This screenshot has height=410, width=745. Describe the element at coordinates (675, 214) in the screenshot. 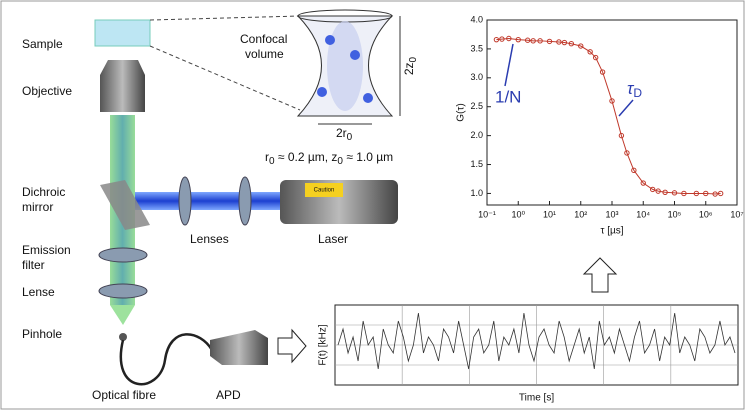

I see `x-tick-label: 10⁵` at that location.